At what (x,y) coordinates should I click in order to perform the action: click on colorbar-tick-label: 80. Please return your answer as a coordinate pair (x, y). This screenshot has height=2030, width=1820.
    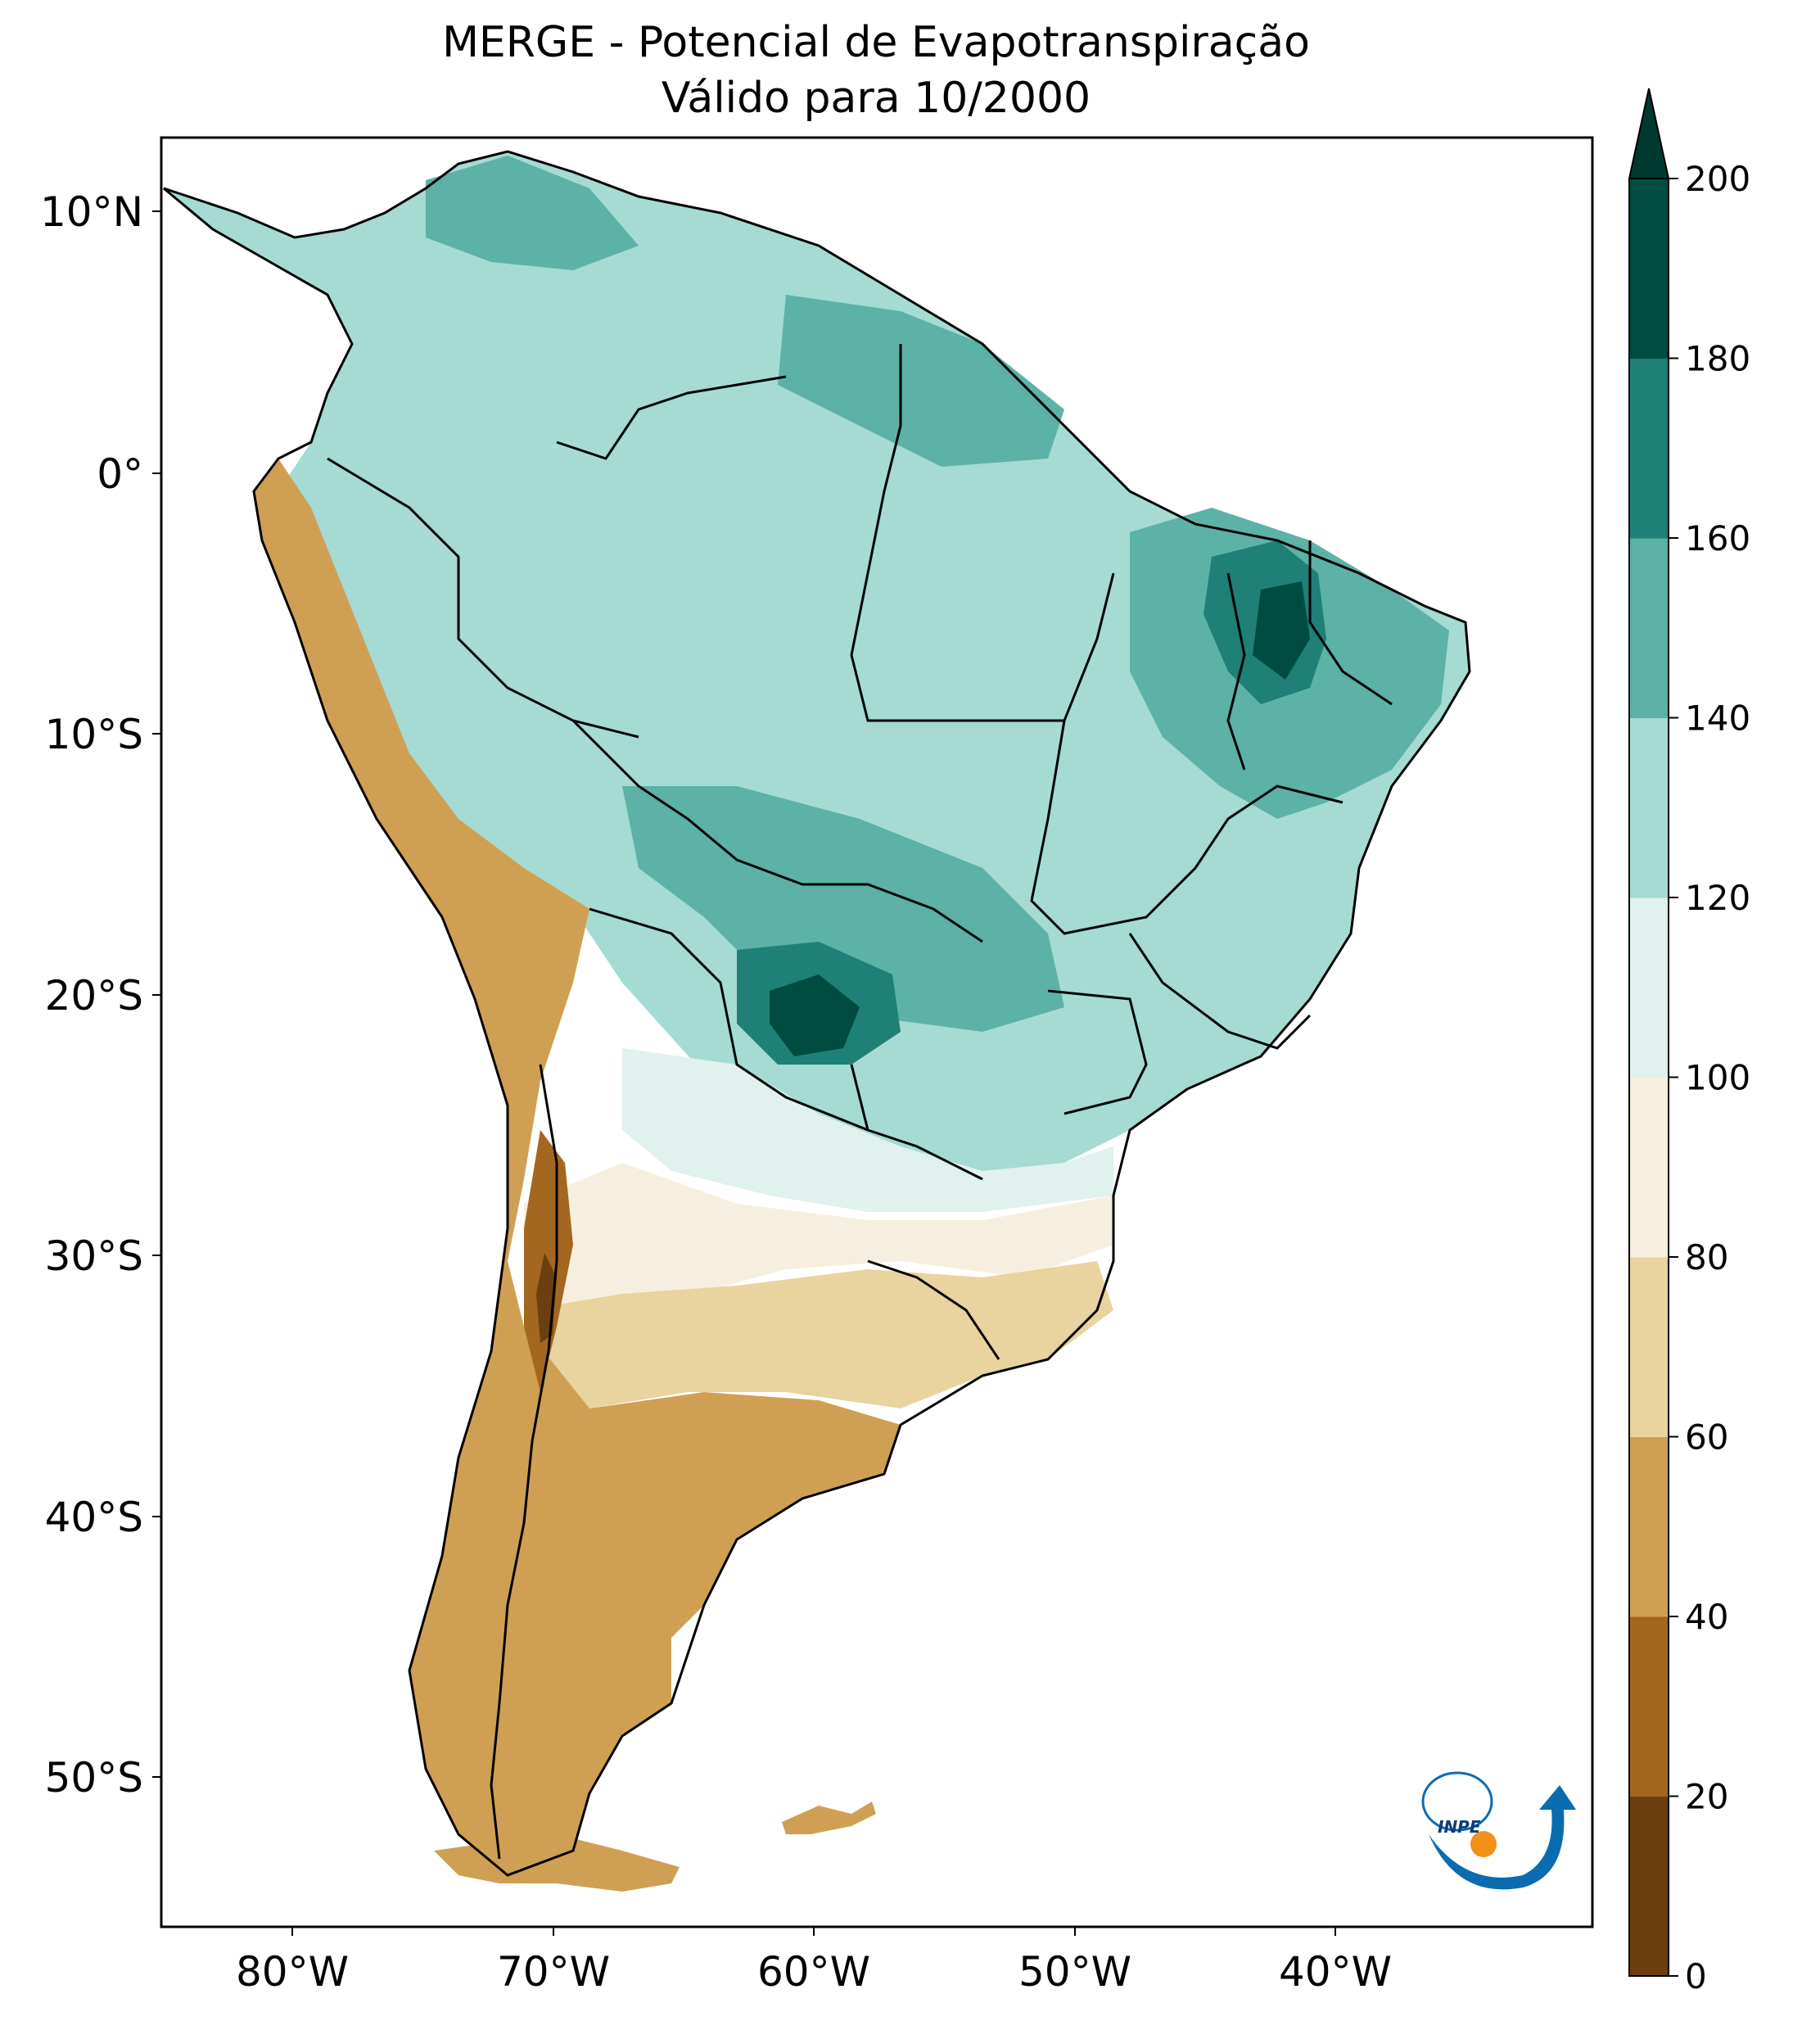
    Looking at the image, I should click on (1706, 1257).